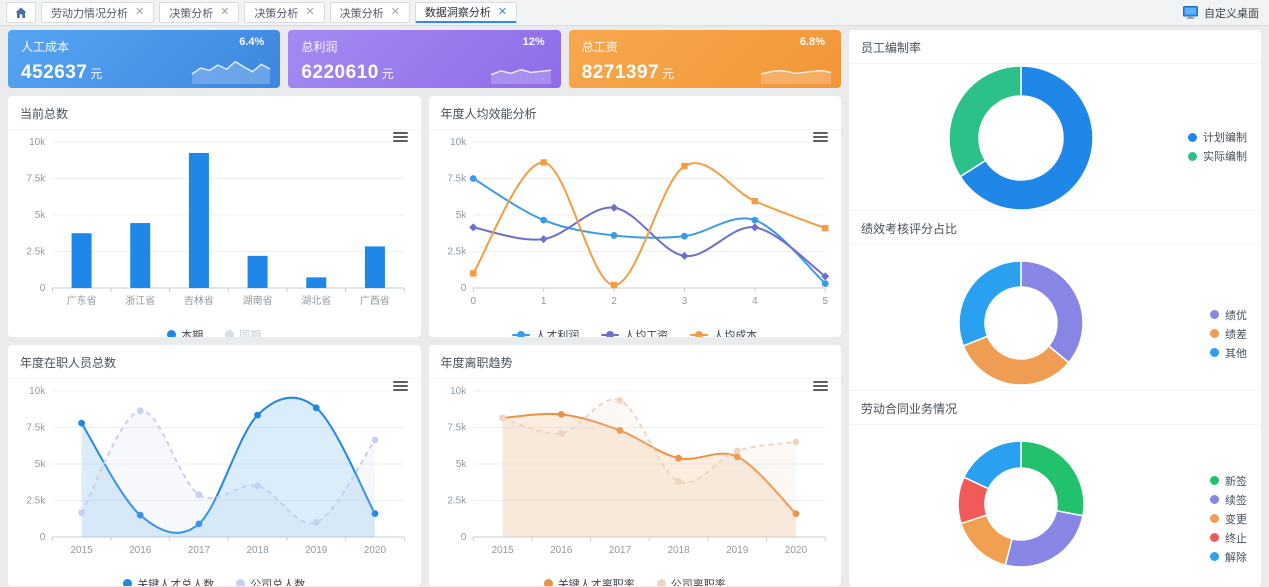  What do you see at coordinates (214, 223) in the screenshot?
I see `current-total-chart-canvas: 0 2.5k 5k 7.5k 10k 广东省 浙江省 吉林省 湖南省 湖北省 广西省` at bounding box center [214, 223].